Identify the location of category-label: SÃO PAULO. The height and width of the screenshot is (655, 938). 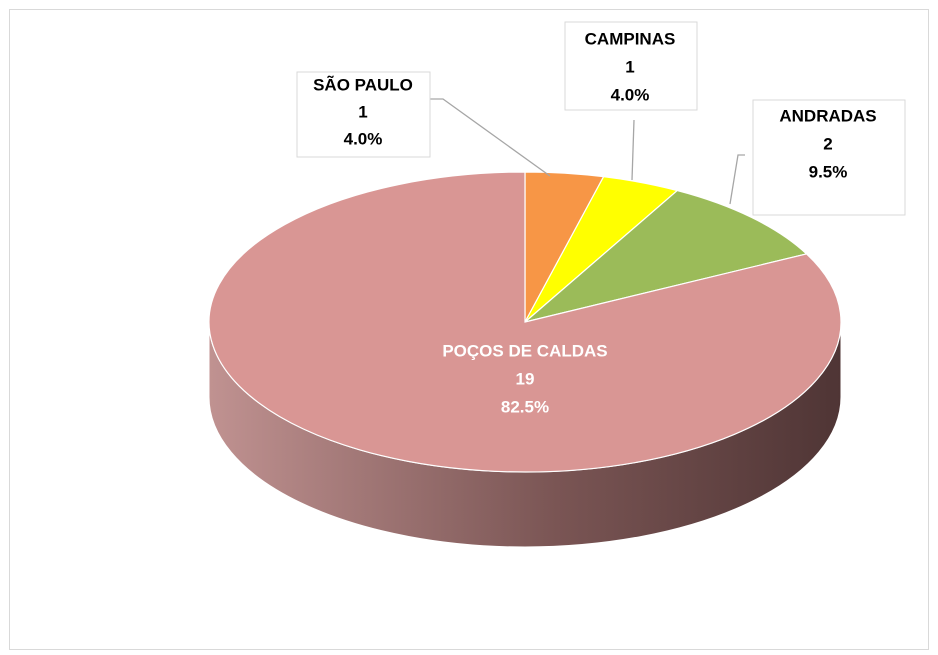
(363, 84).